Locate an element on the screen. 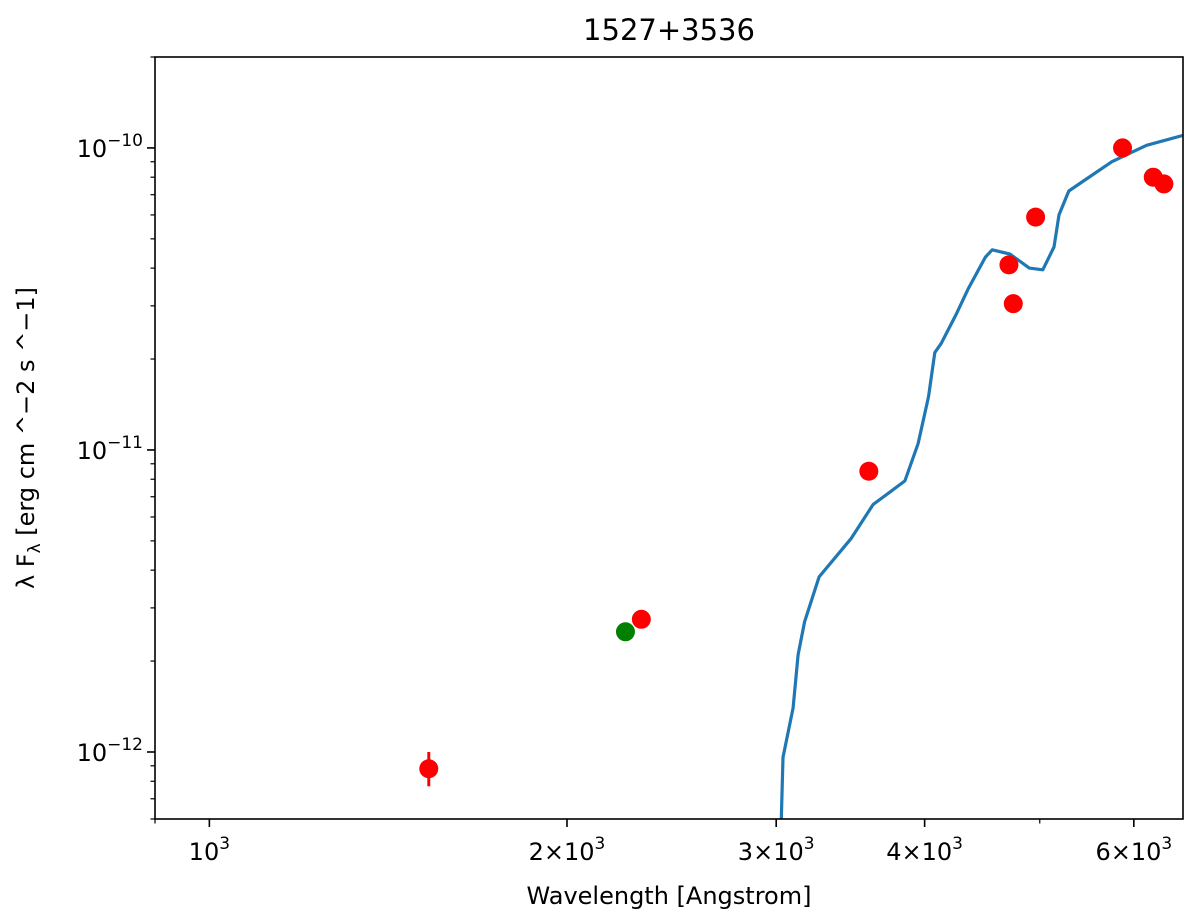 The height and width of the screenshot is (918, 1200). x-tick-label: 103 is located at coordinates (209, 850).